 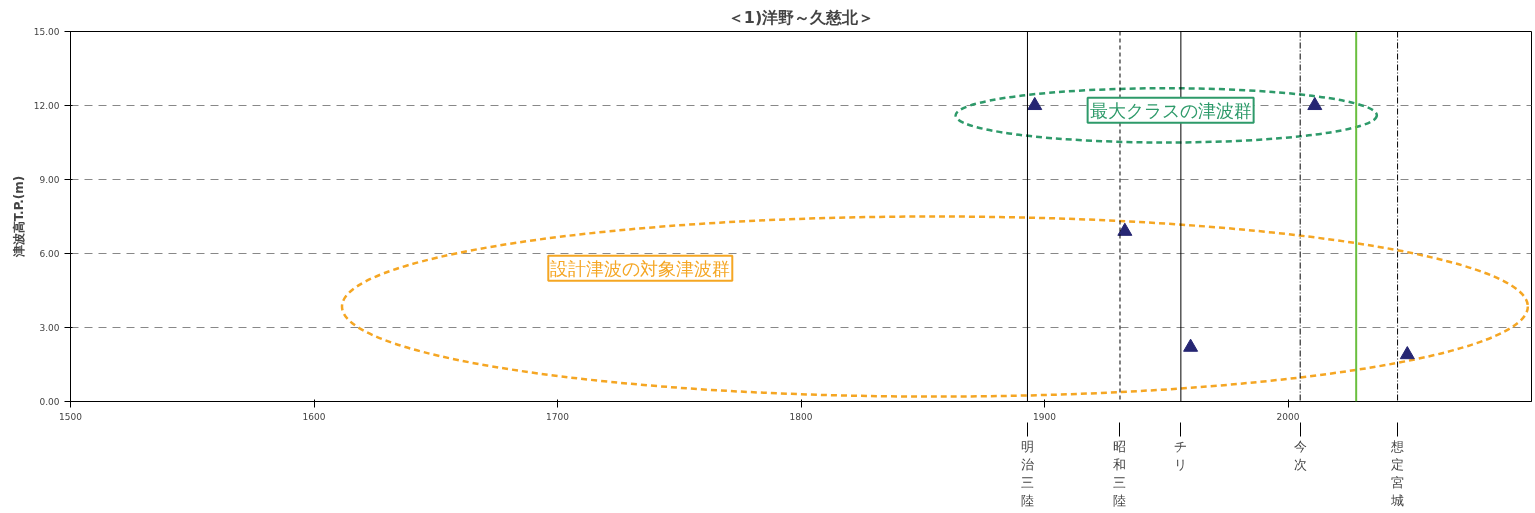 I want to click on y-tick-label: 9.00, so click(x=49, y=180).